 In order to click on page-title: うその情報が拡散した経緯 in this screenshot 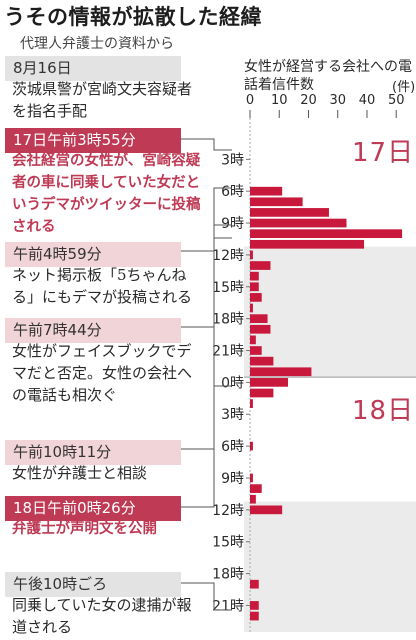, I will do `click(133, 17)`.